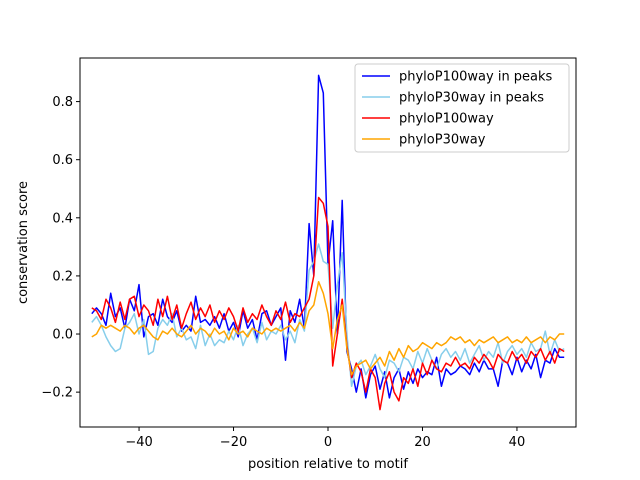  Describe the element at coordinates (476, 77) in the screenshot. I see `legend-label: phyloP100way in peaks` at that location.